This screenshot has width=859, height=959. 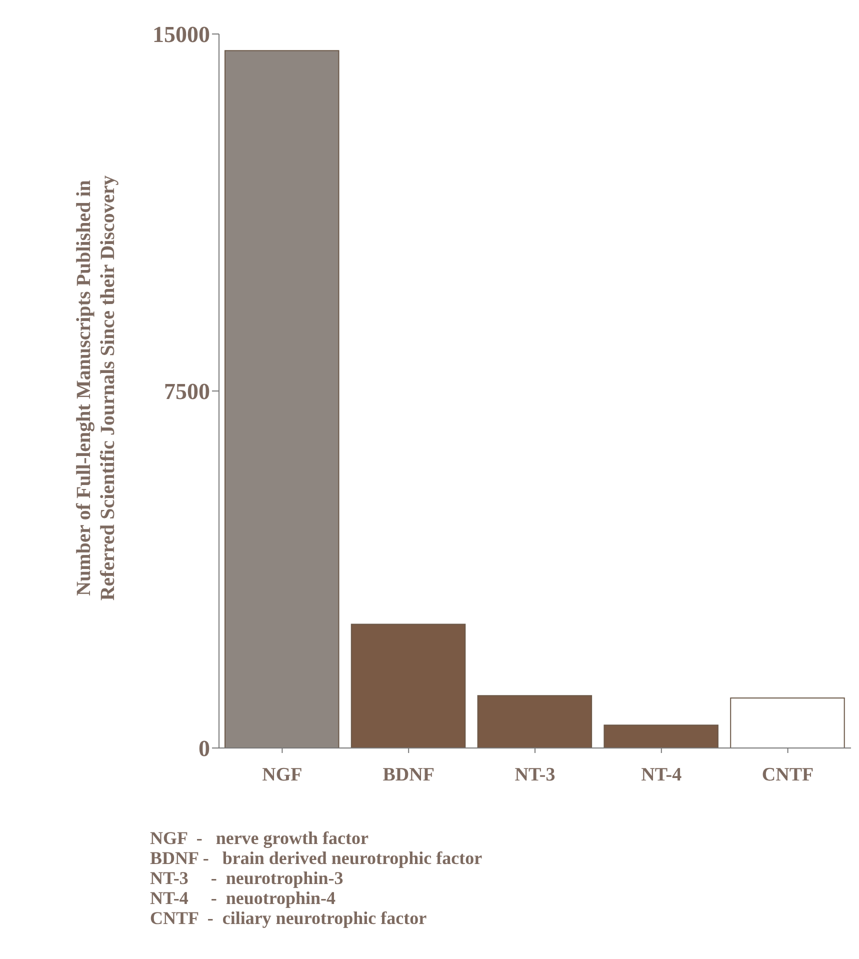 What do you see at coordinates (408, 775) in the screenshot?
I see `x-tick-label: BDNF` at bounding box center [408, 775].